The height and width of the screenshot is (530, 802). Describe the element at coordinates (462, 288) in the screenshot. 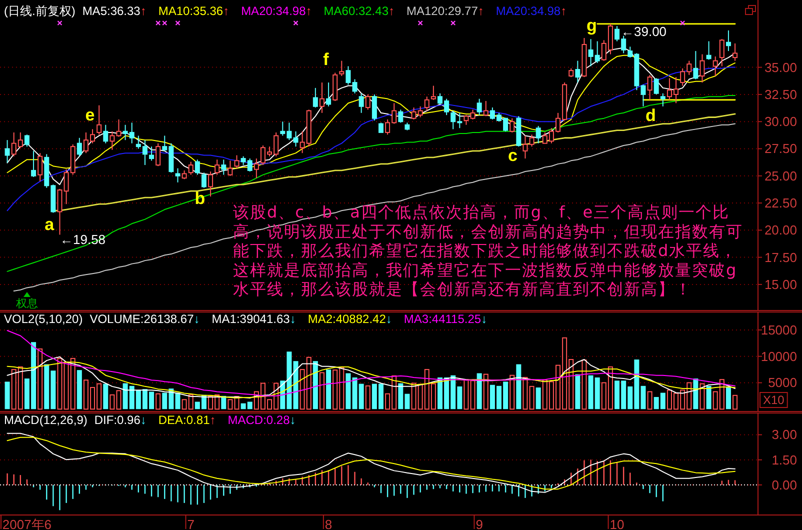

I see `annotation: 水平线，那么该股就是【会创新高还有新高直到不创新高】！` at that location.